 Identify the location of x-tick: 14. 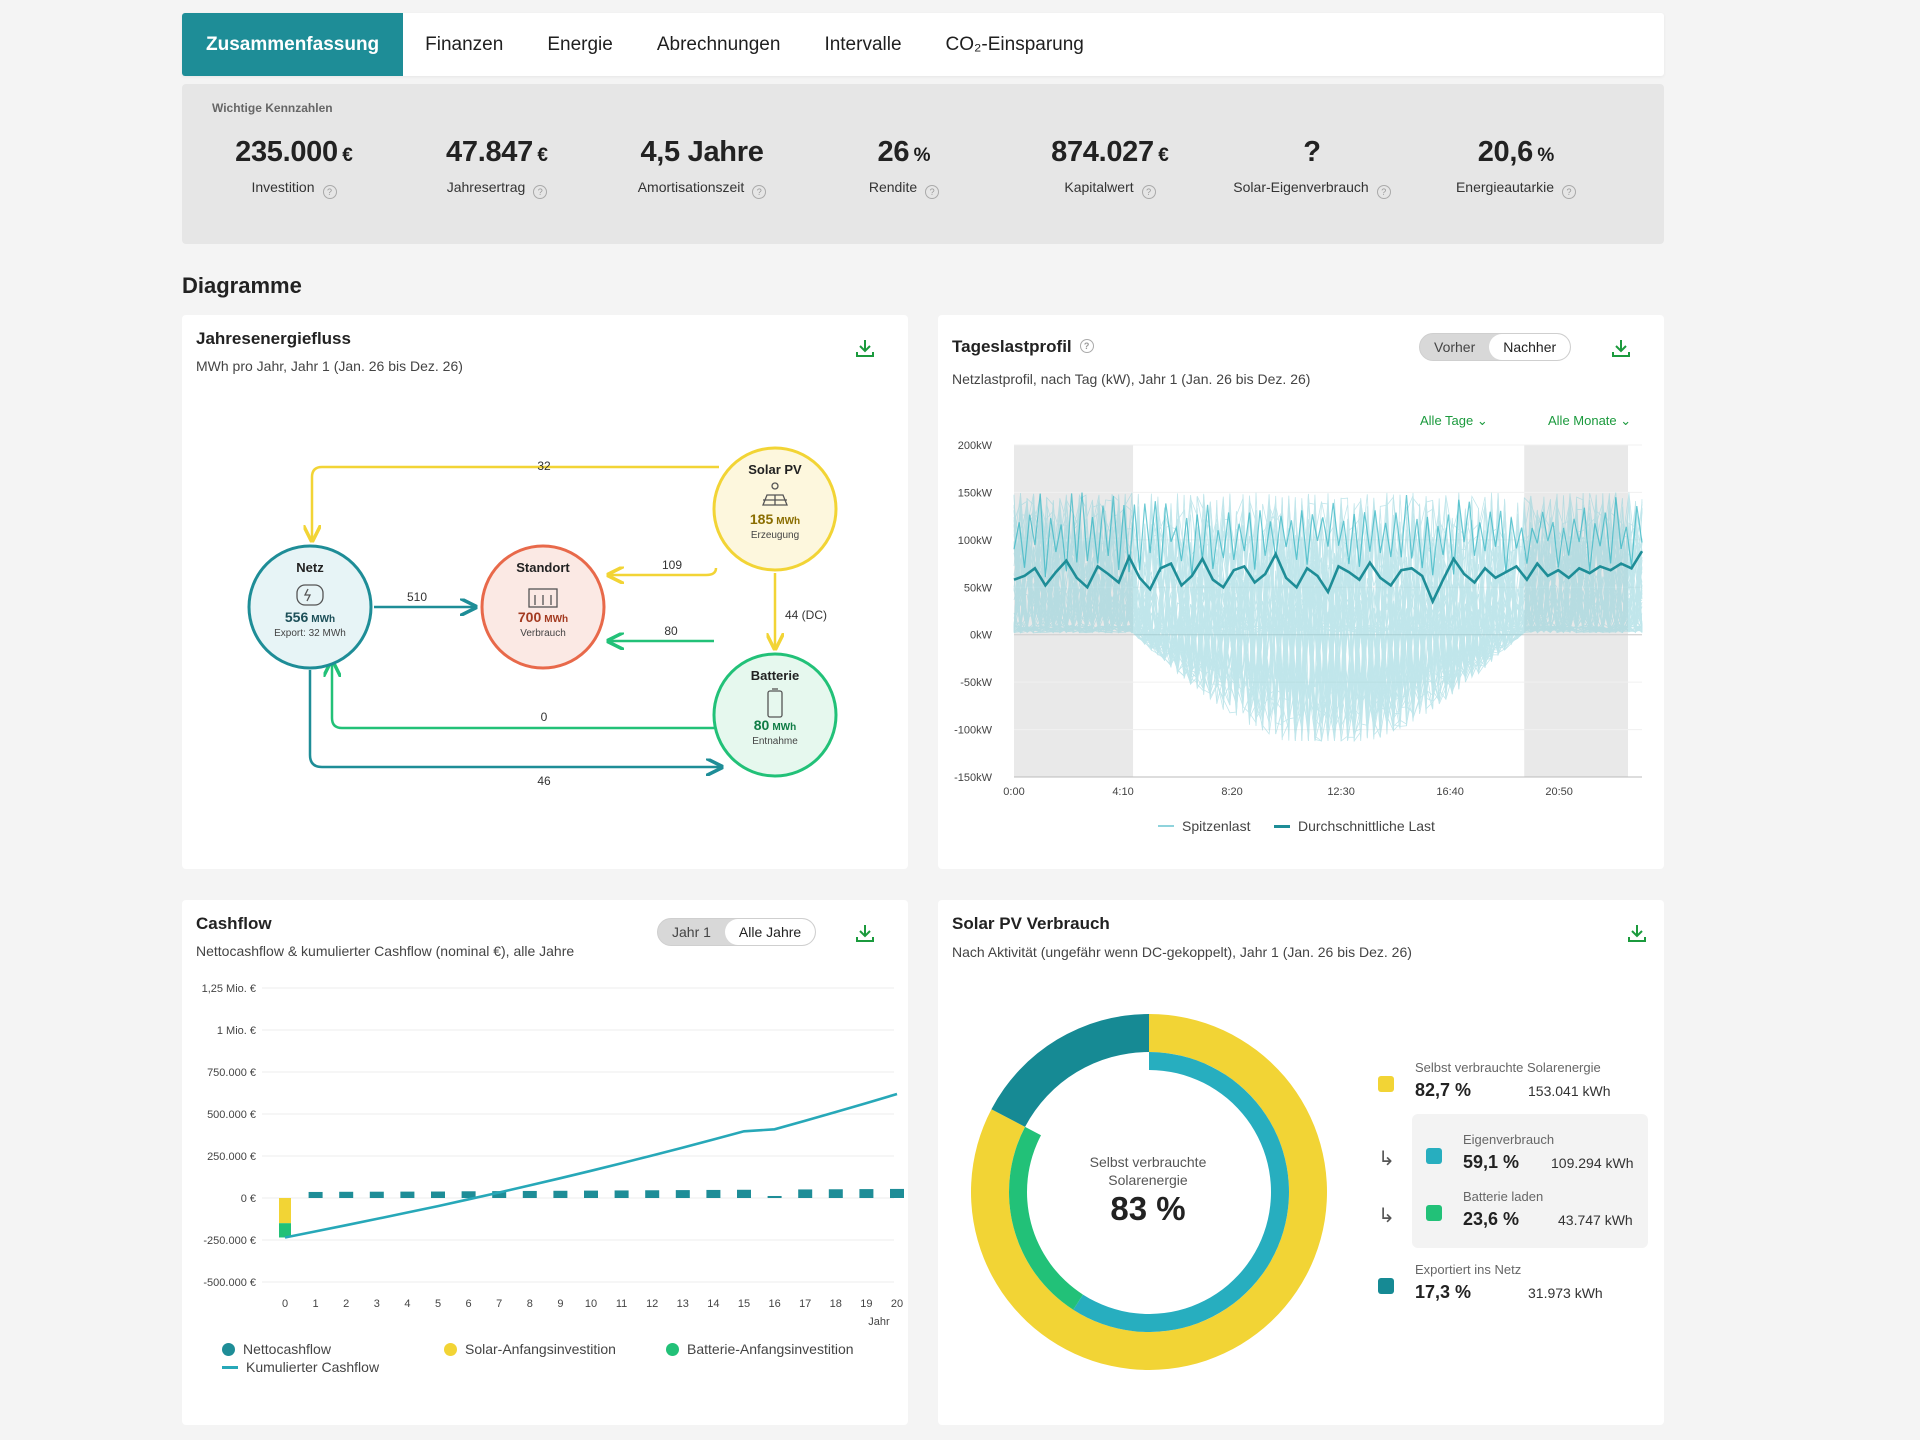
(713, 1304).